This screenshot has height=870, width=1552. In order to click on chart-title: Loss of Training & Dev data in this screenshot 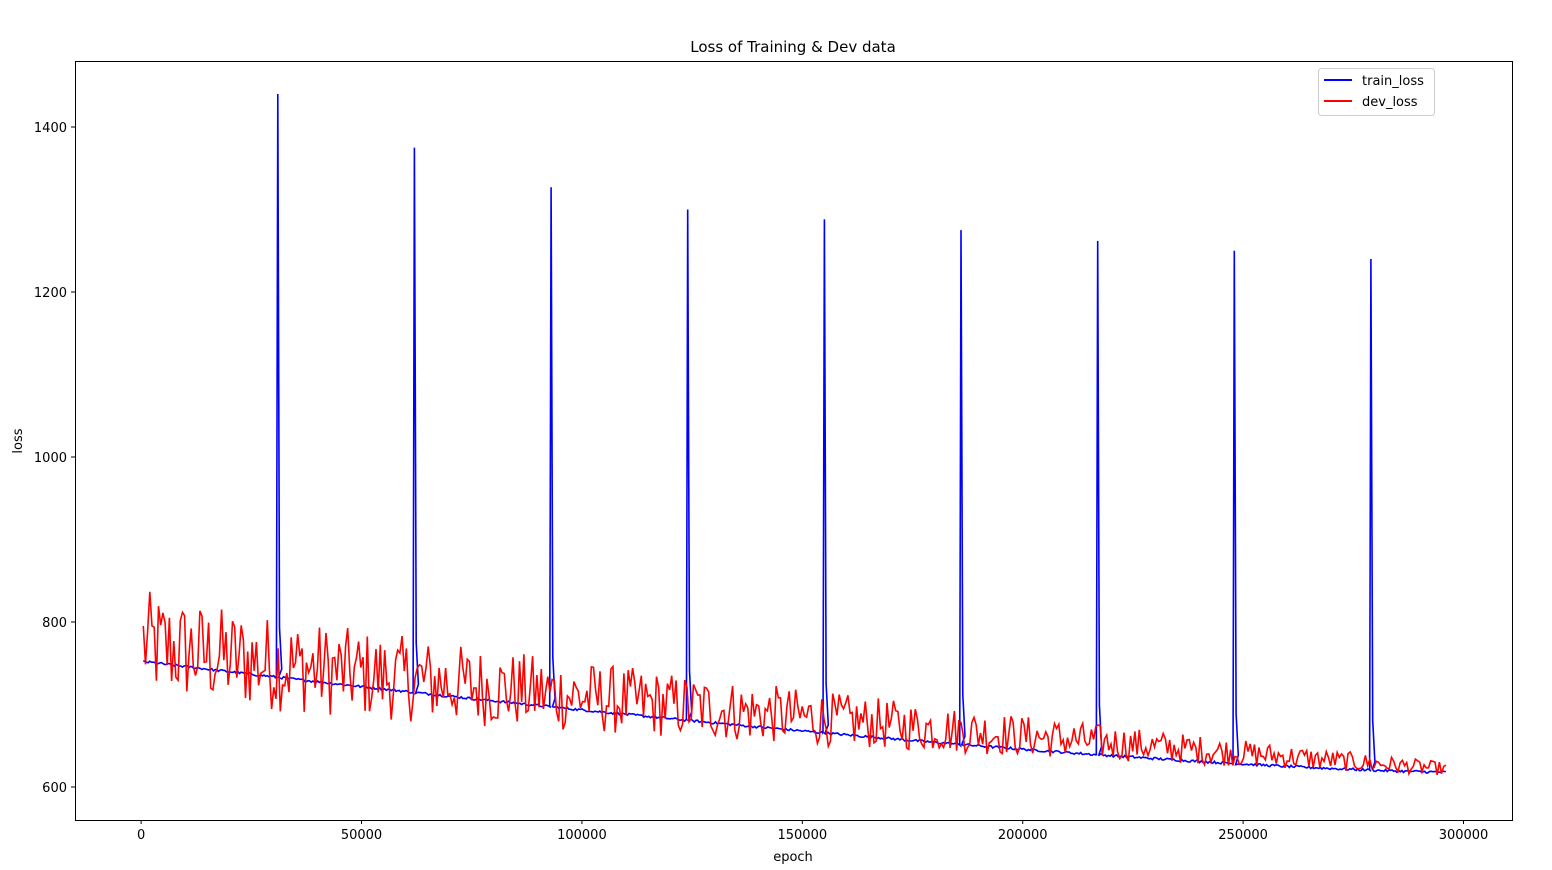, I will do `click(793, 47)`.